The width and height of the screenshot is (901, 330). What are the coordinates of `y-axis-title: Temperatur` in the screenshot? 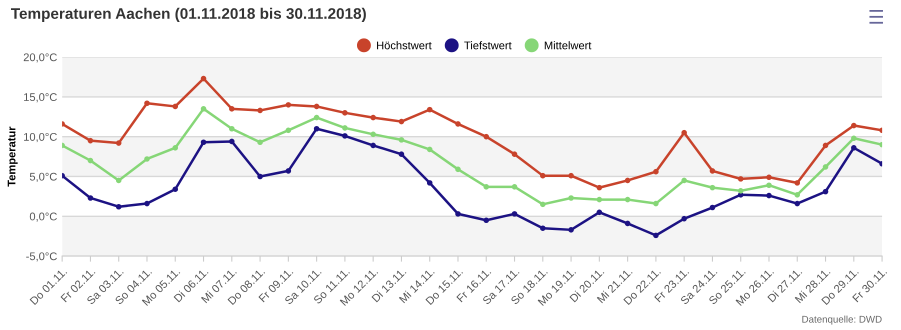 It's located at (13, 156).